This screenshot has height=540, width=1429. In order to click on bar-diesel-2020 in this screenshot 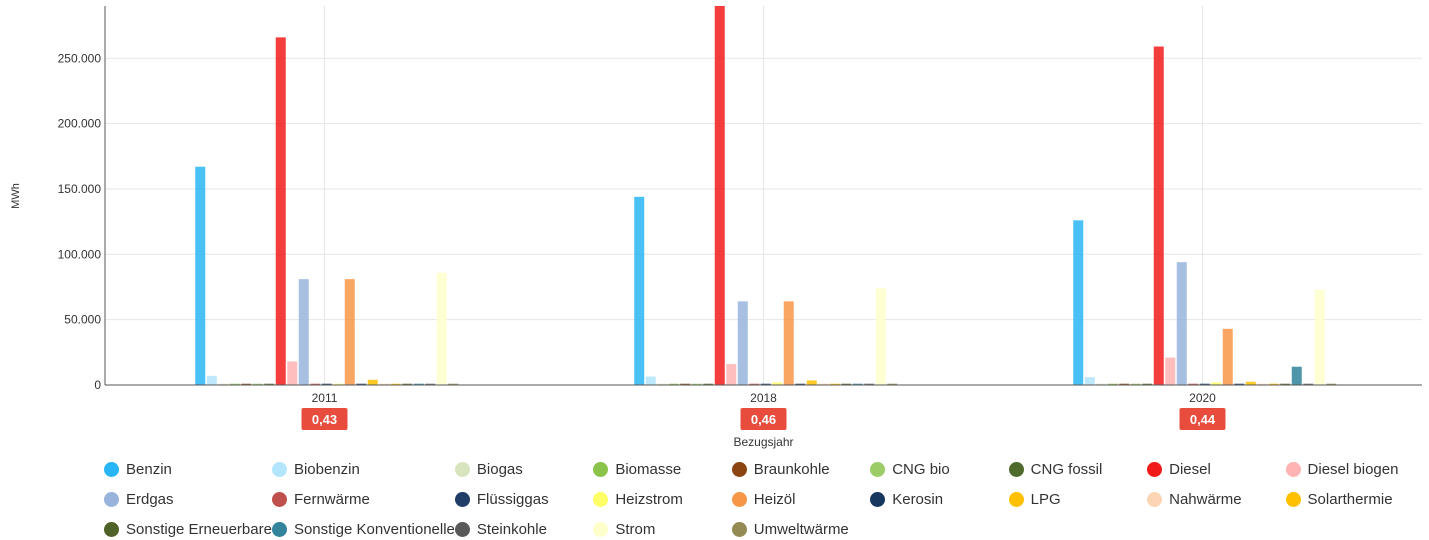, I will do `click(1158, 215)`.